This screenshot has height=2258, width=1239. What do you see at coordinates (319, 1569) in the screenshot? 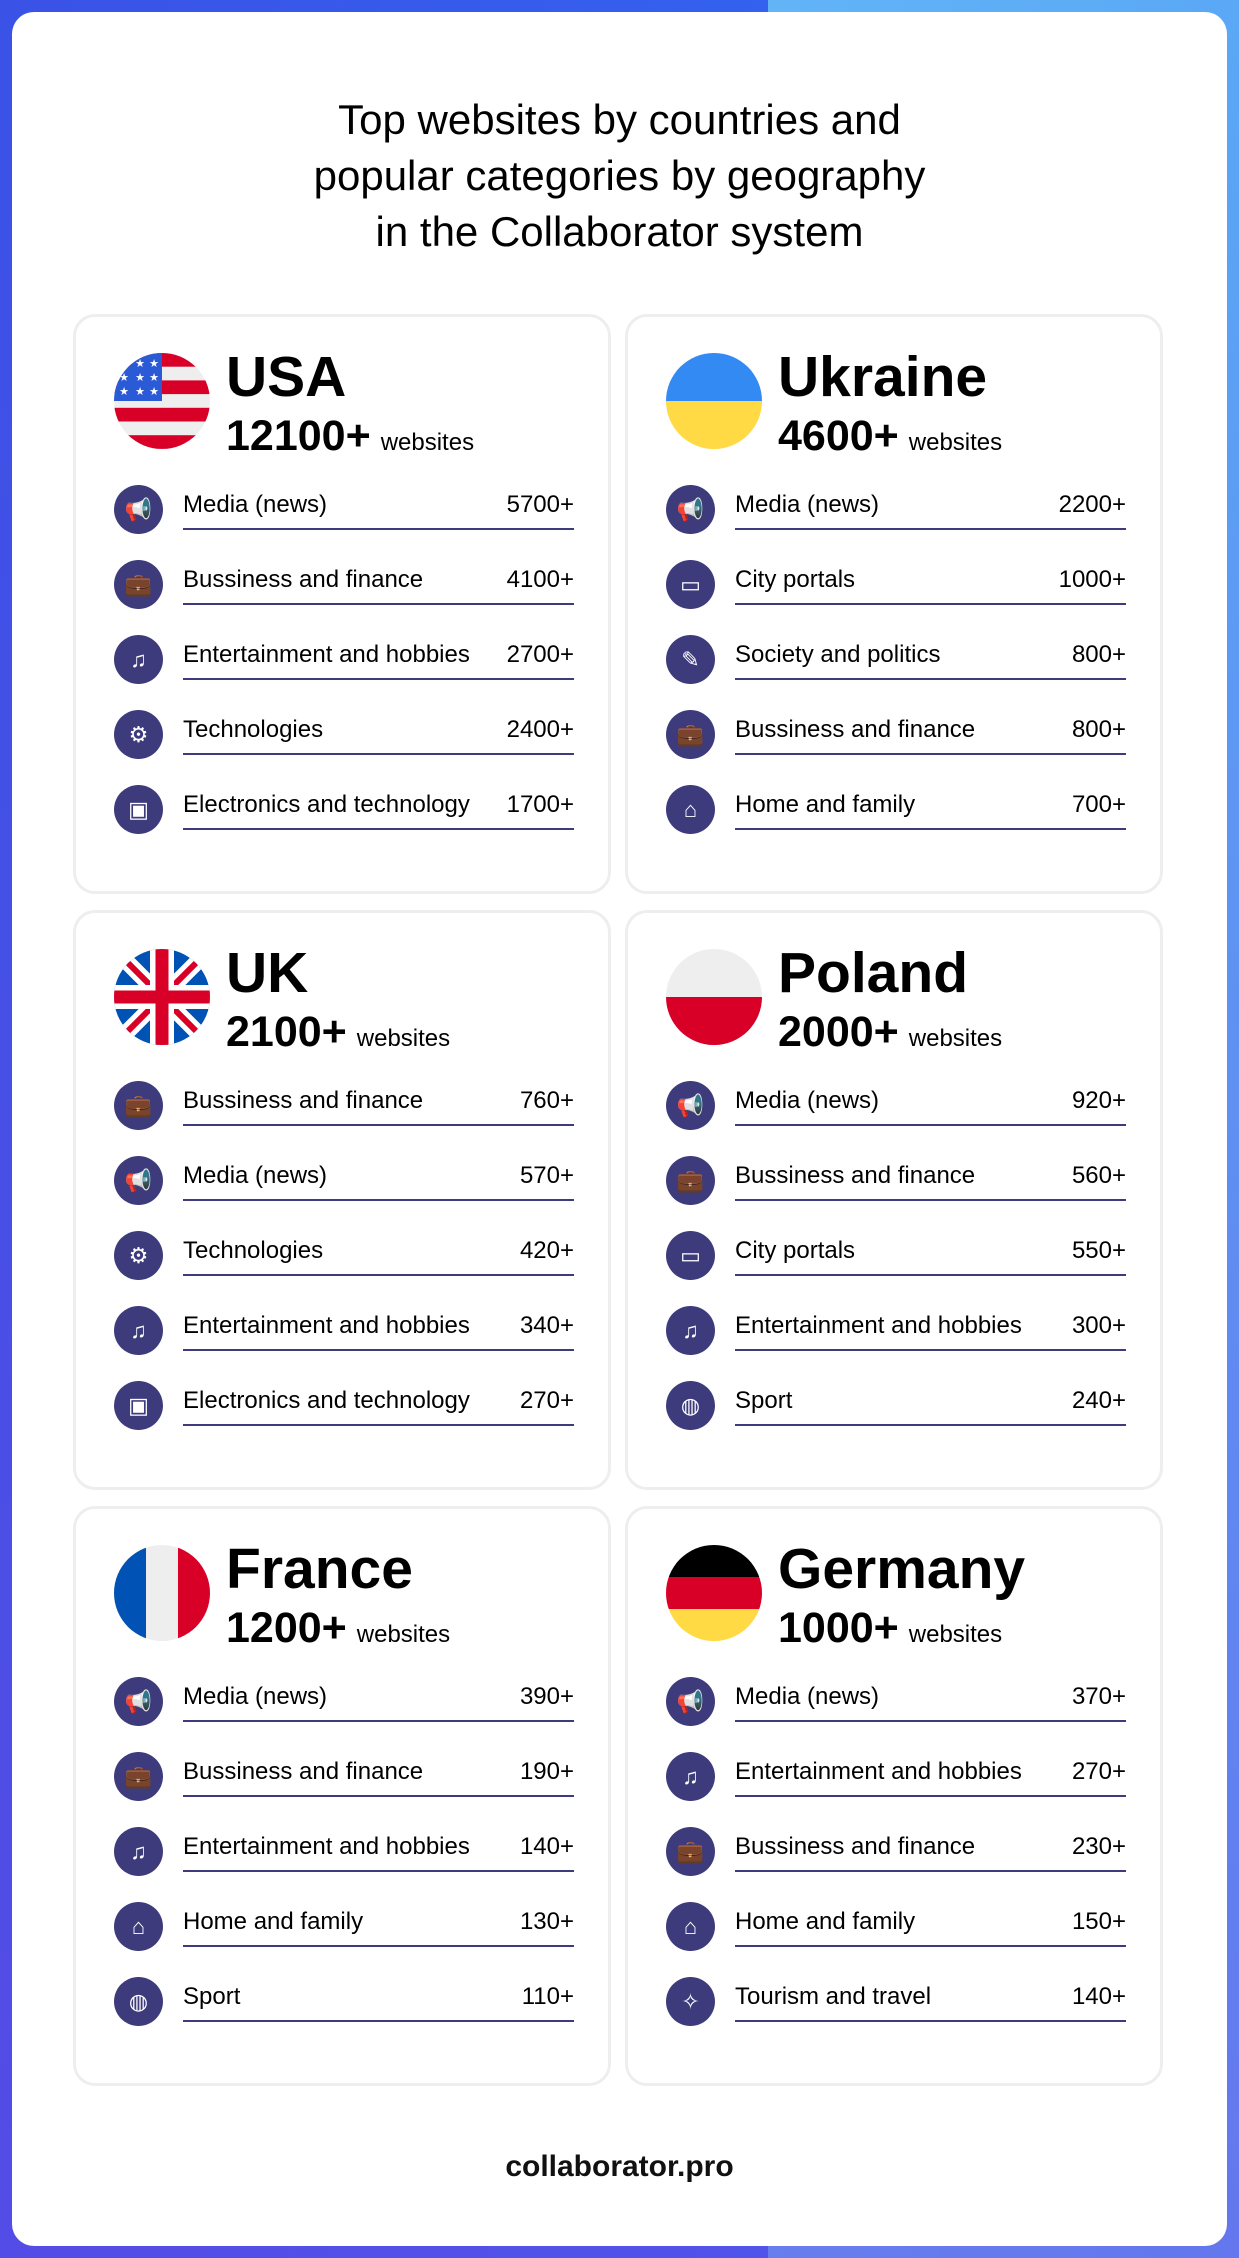
I see `country-name: France` at bounding box center [319, 1569].